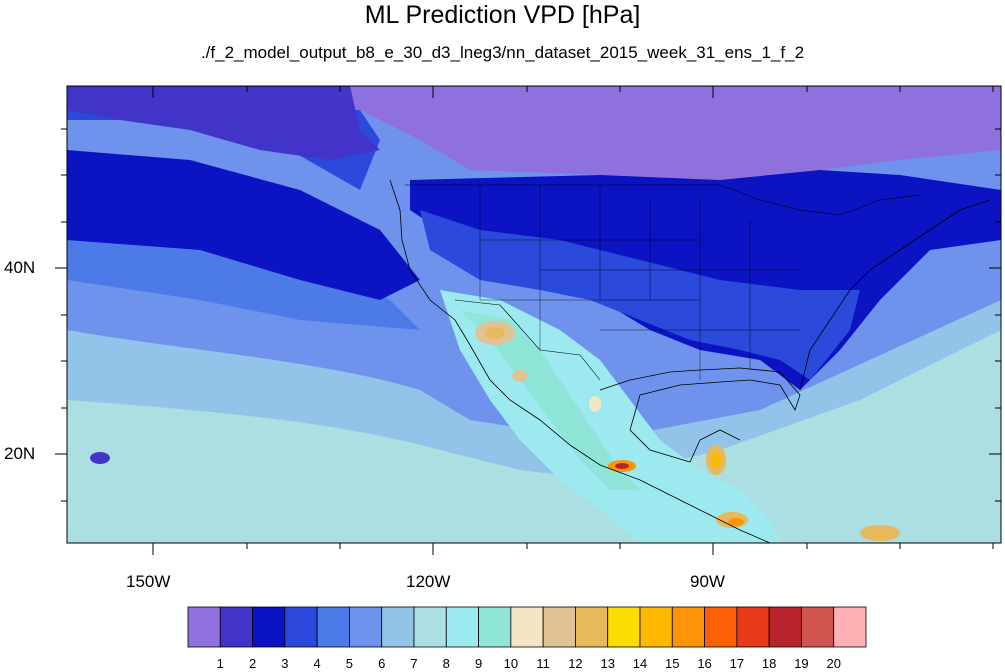 The width and height of the screenshot is (1005, 672). Describe the element at coordinates (895, 295) in the screenshot. I see `coastline-east` at that location.